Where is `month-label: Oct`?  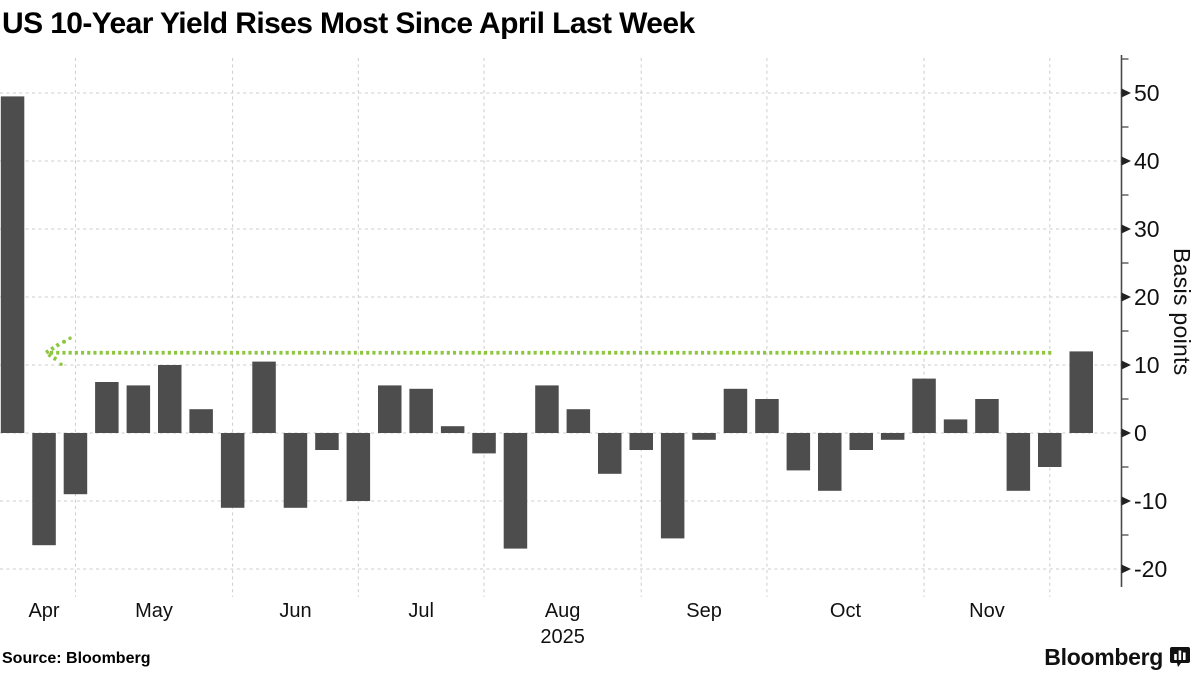
month-label: Oct is located at coordinates (846, 611).